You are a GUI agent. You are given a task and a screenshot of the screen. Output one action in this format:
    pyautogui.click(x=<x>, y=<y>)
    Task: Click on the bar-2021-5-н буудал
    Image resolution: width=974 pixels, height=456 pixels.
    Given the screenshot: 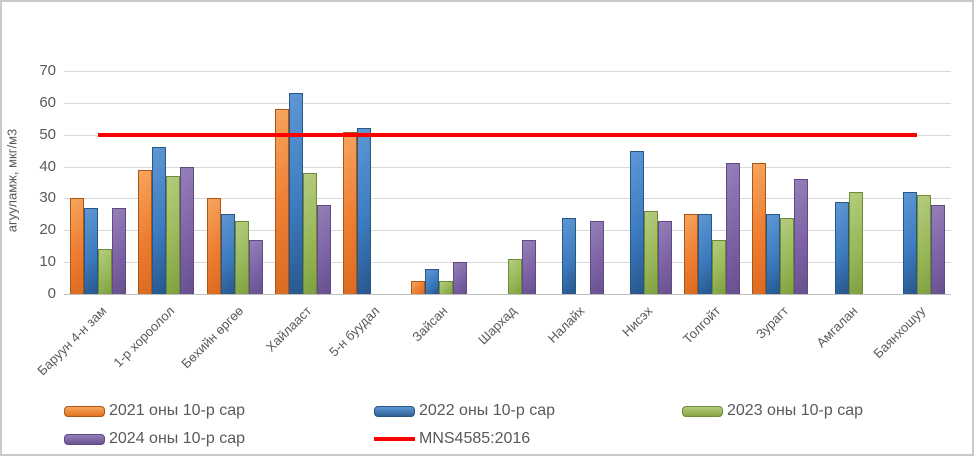 What is the action you would take?
    pyautogui.click(x=350, y=212)
    